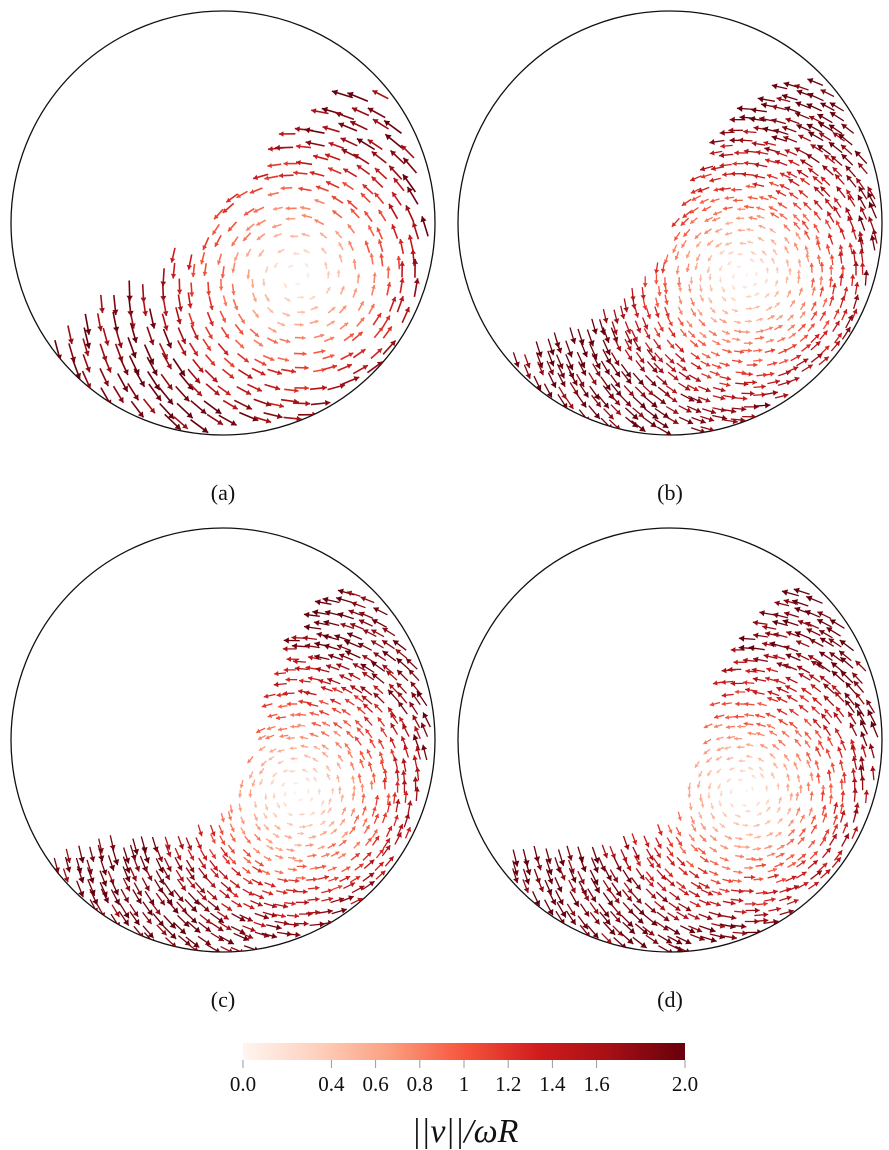 The width and height of the screenshot is (889, 1150). I want to click on velocity-arrow, so click(666, 948).